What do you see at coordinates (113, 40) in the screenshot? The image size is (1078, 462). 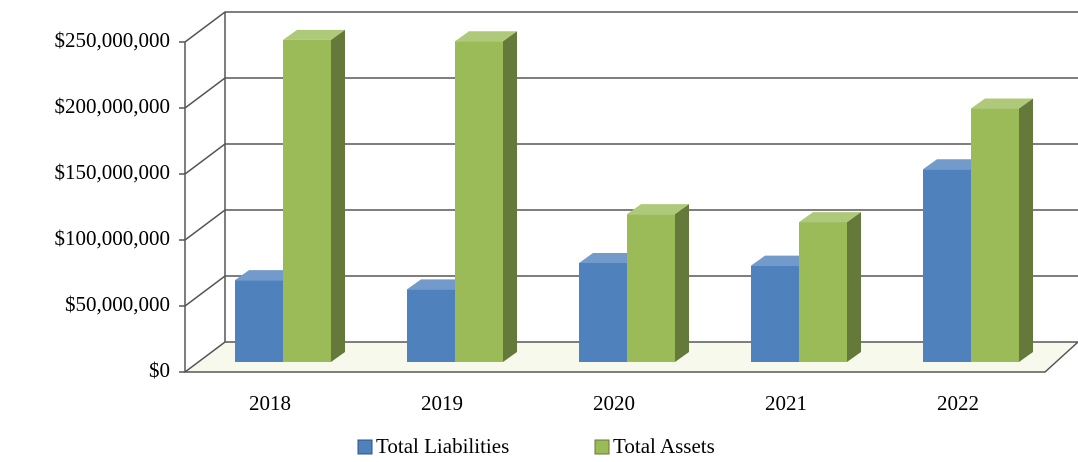 I see `y-tick-label: $250,000,000` at bounding box center [113, 40].